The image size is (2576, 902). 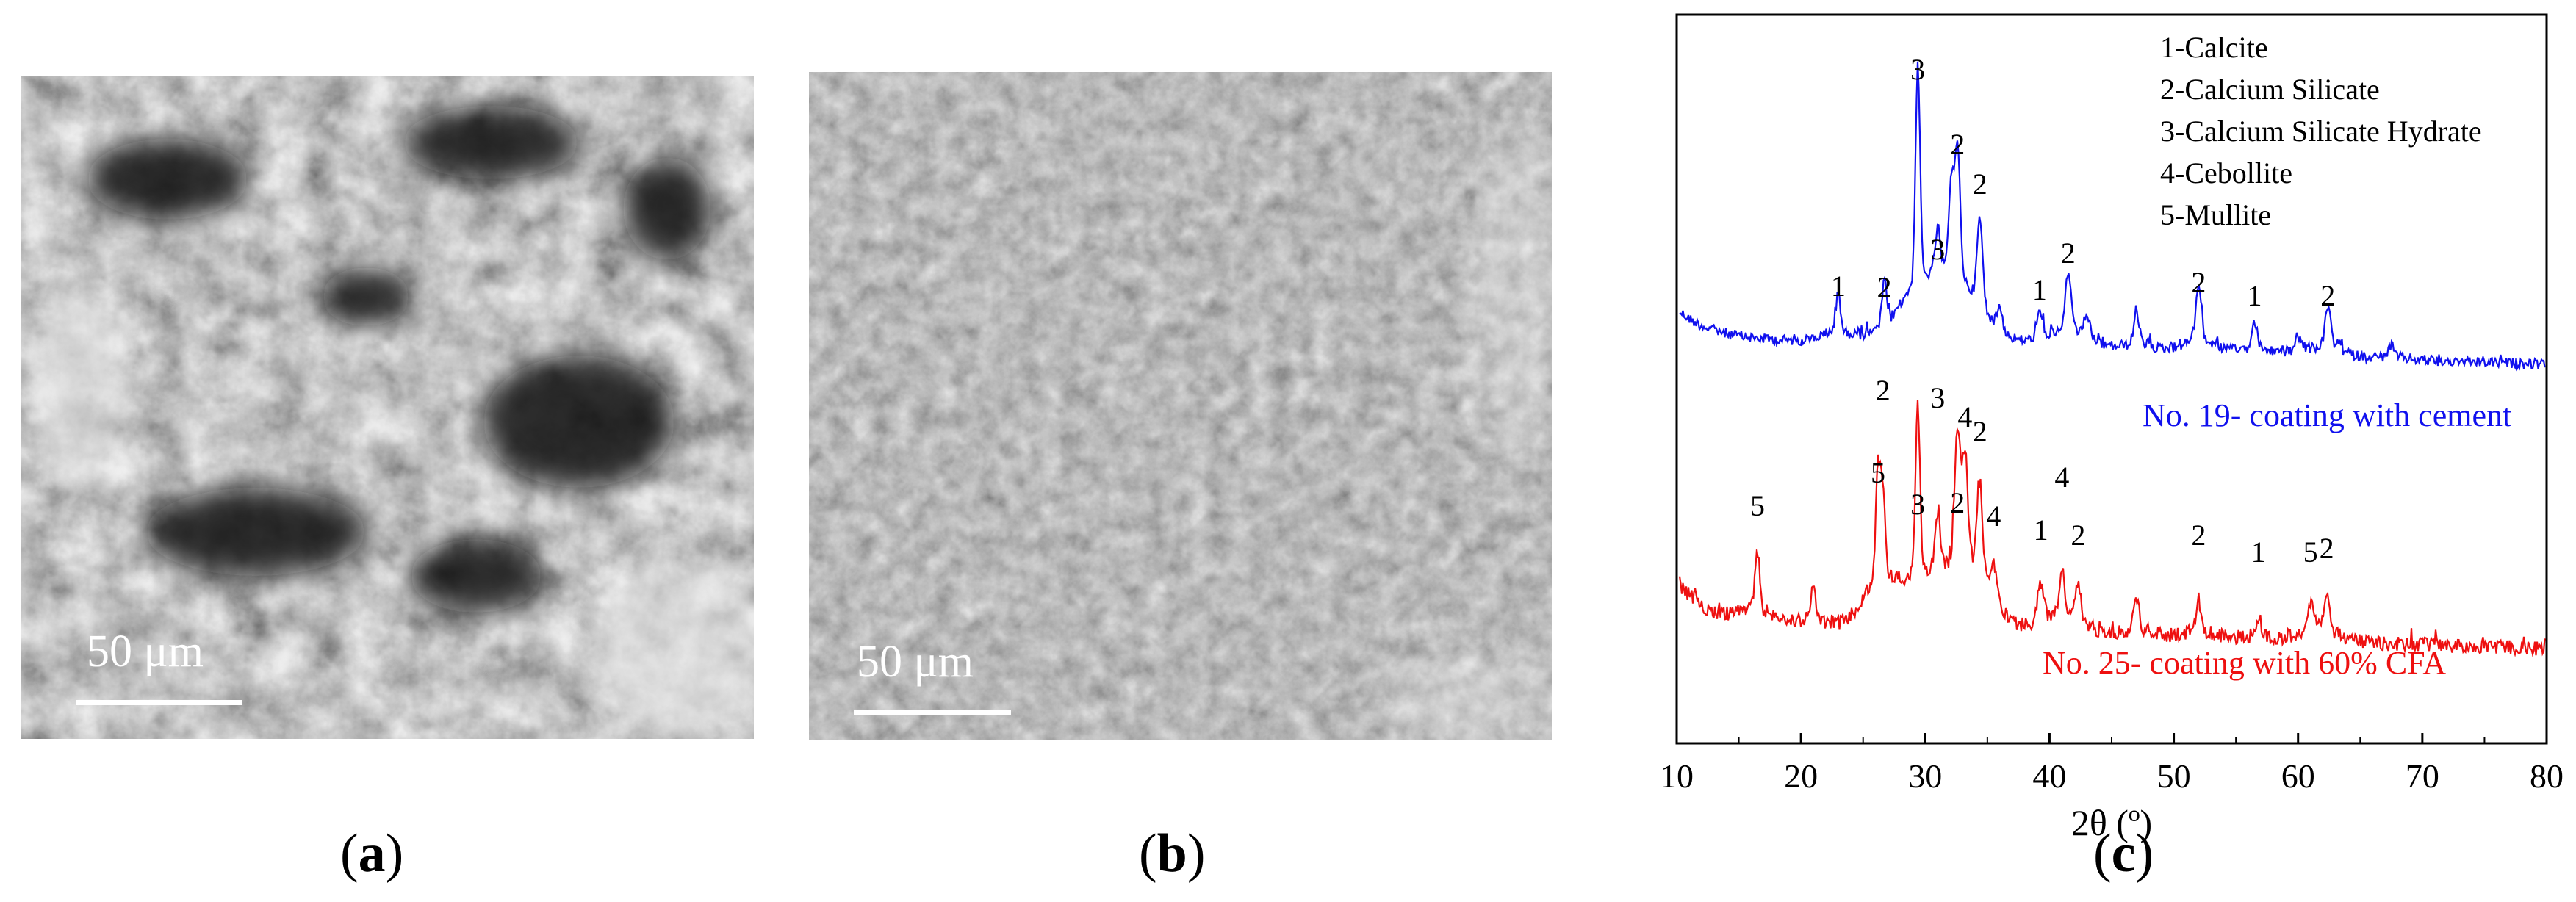 I want to click on scale-label-b: 50 μm, so click(x=915, y=662).